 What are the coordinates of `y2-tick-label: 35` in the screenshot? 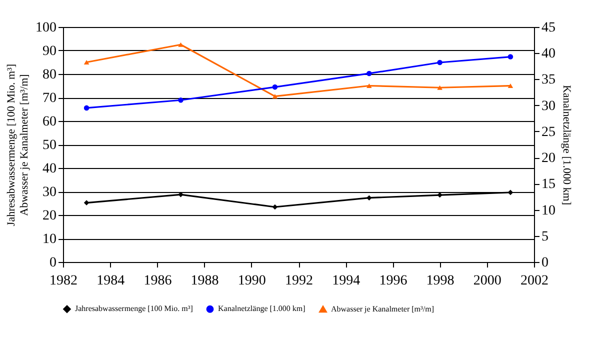 It's located at (549, 80).